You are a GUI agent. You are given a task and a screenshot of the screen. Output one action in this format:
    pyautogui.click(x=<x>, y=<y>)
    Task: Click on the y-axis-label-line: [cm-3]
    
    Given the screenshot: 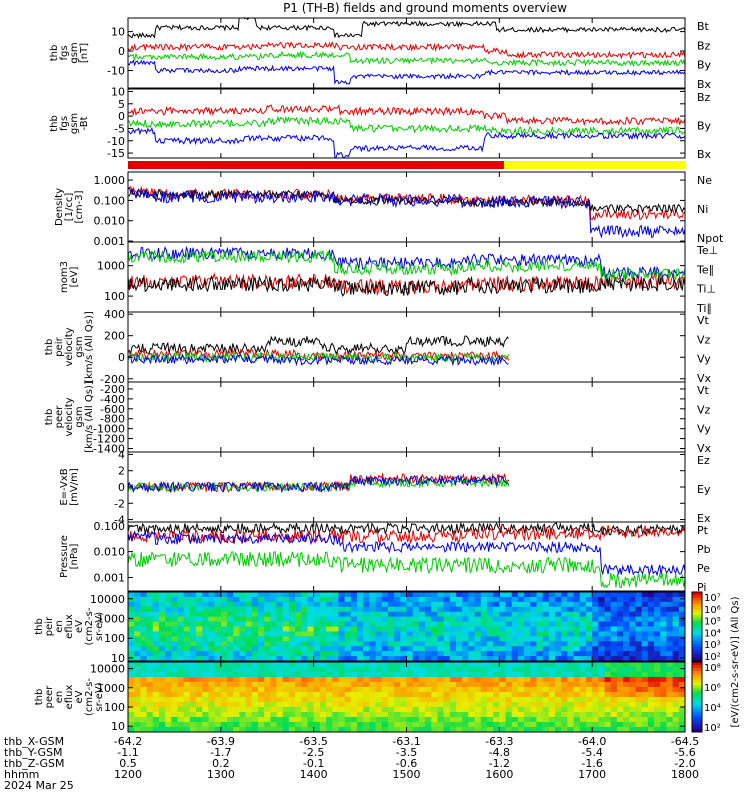 What is the action you would take?
    pyautogui.click(x=79, y=206)
    